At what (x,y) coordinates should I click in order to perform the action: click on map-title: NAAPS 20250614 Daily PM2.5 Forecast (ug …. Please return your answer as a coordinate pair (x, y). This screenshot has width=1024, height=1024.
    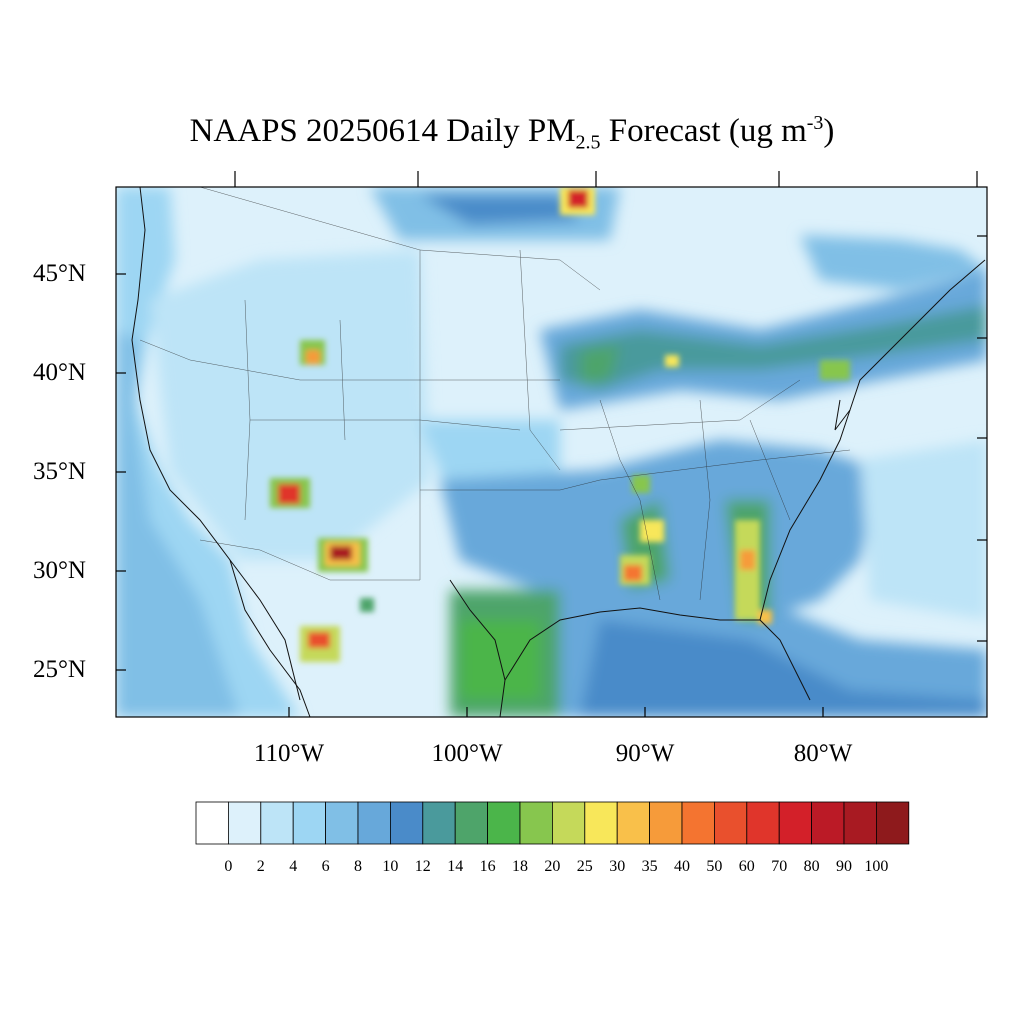
    Looking at the image, I should click on (512, 133).